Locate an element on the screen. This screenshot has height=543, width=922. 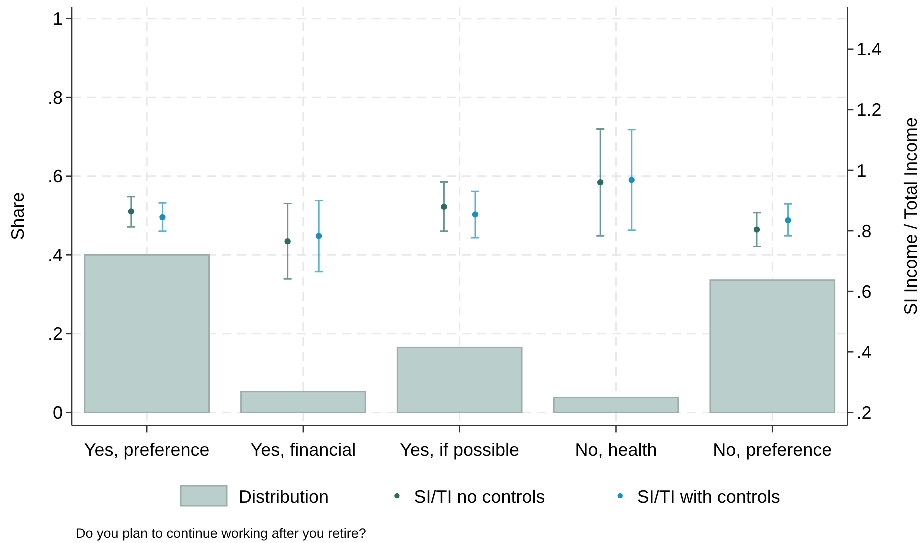
x-tick-label: Yes, if possible is located at coordinates (460, 450).